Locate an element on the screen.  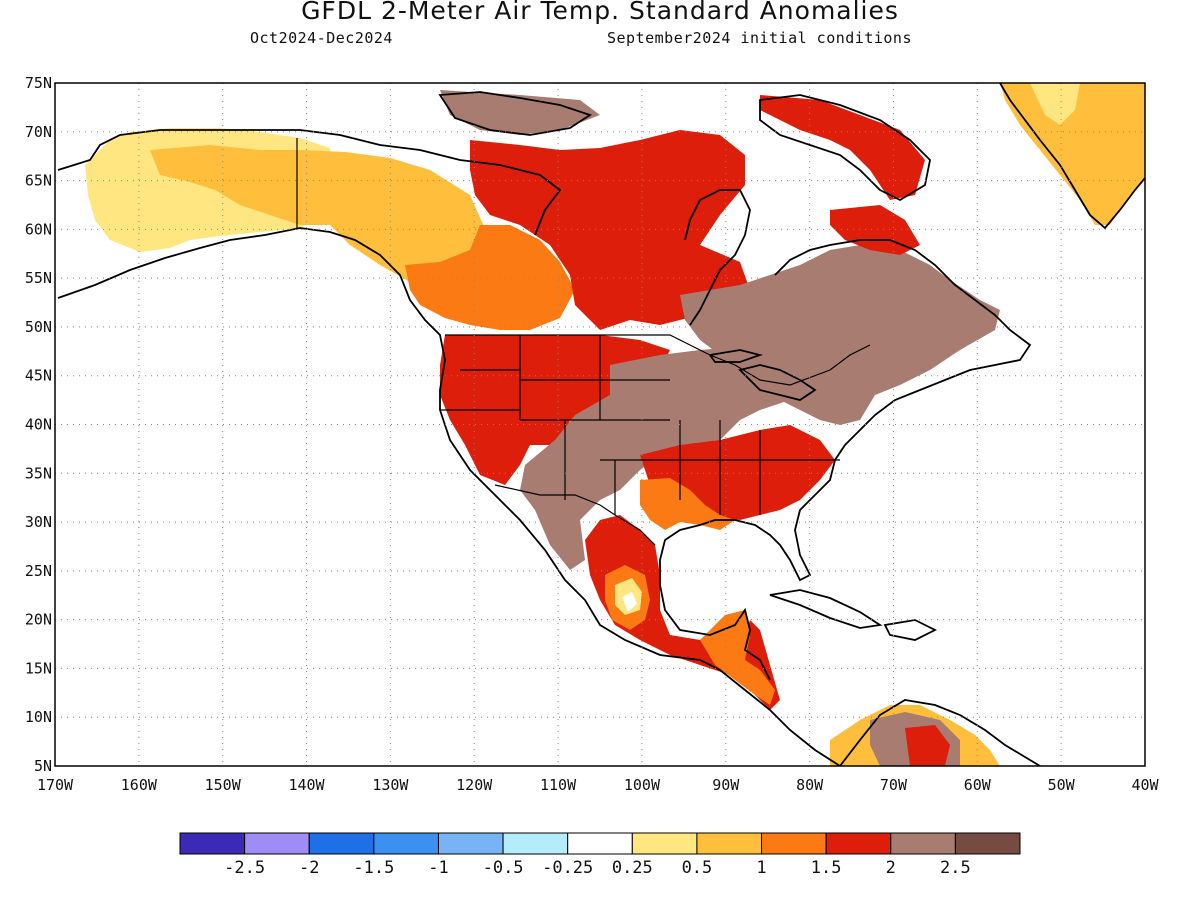
colorbar-label: 0.5 is located at coordinates (697, 868).